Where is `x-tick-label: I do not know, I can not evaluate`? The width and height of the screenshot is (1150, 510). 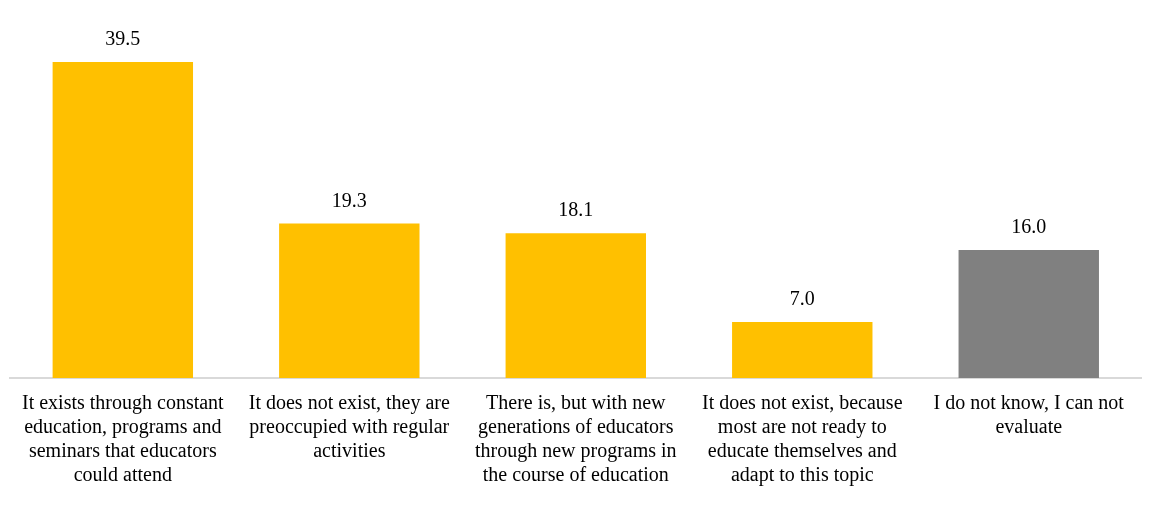 x-tick-label: I do not know, I can not evaluate is located at coordinates (1029, 414).